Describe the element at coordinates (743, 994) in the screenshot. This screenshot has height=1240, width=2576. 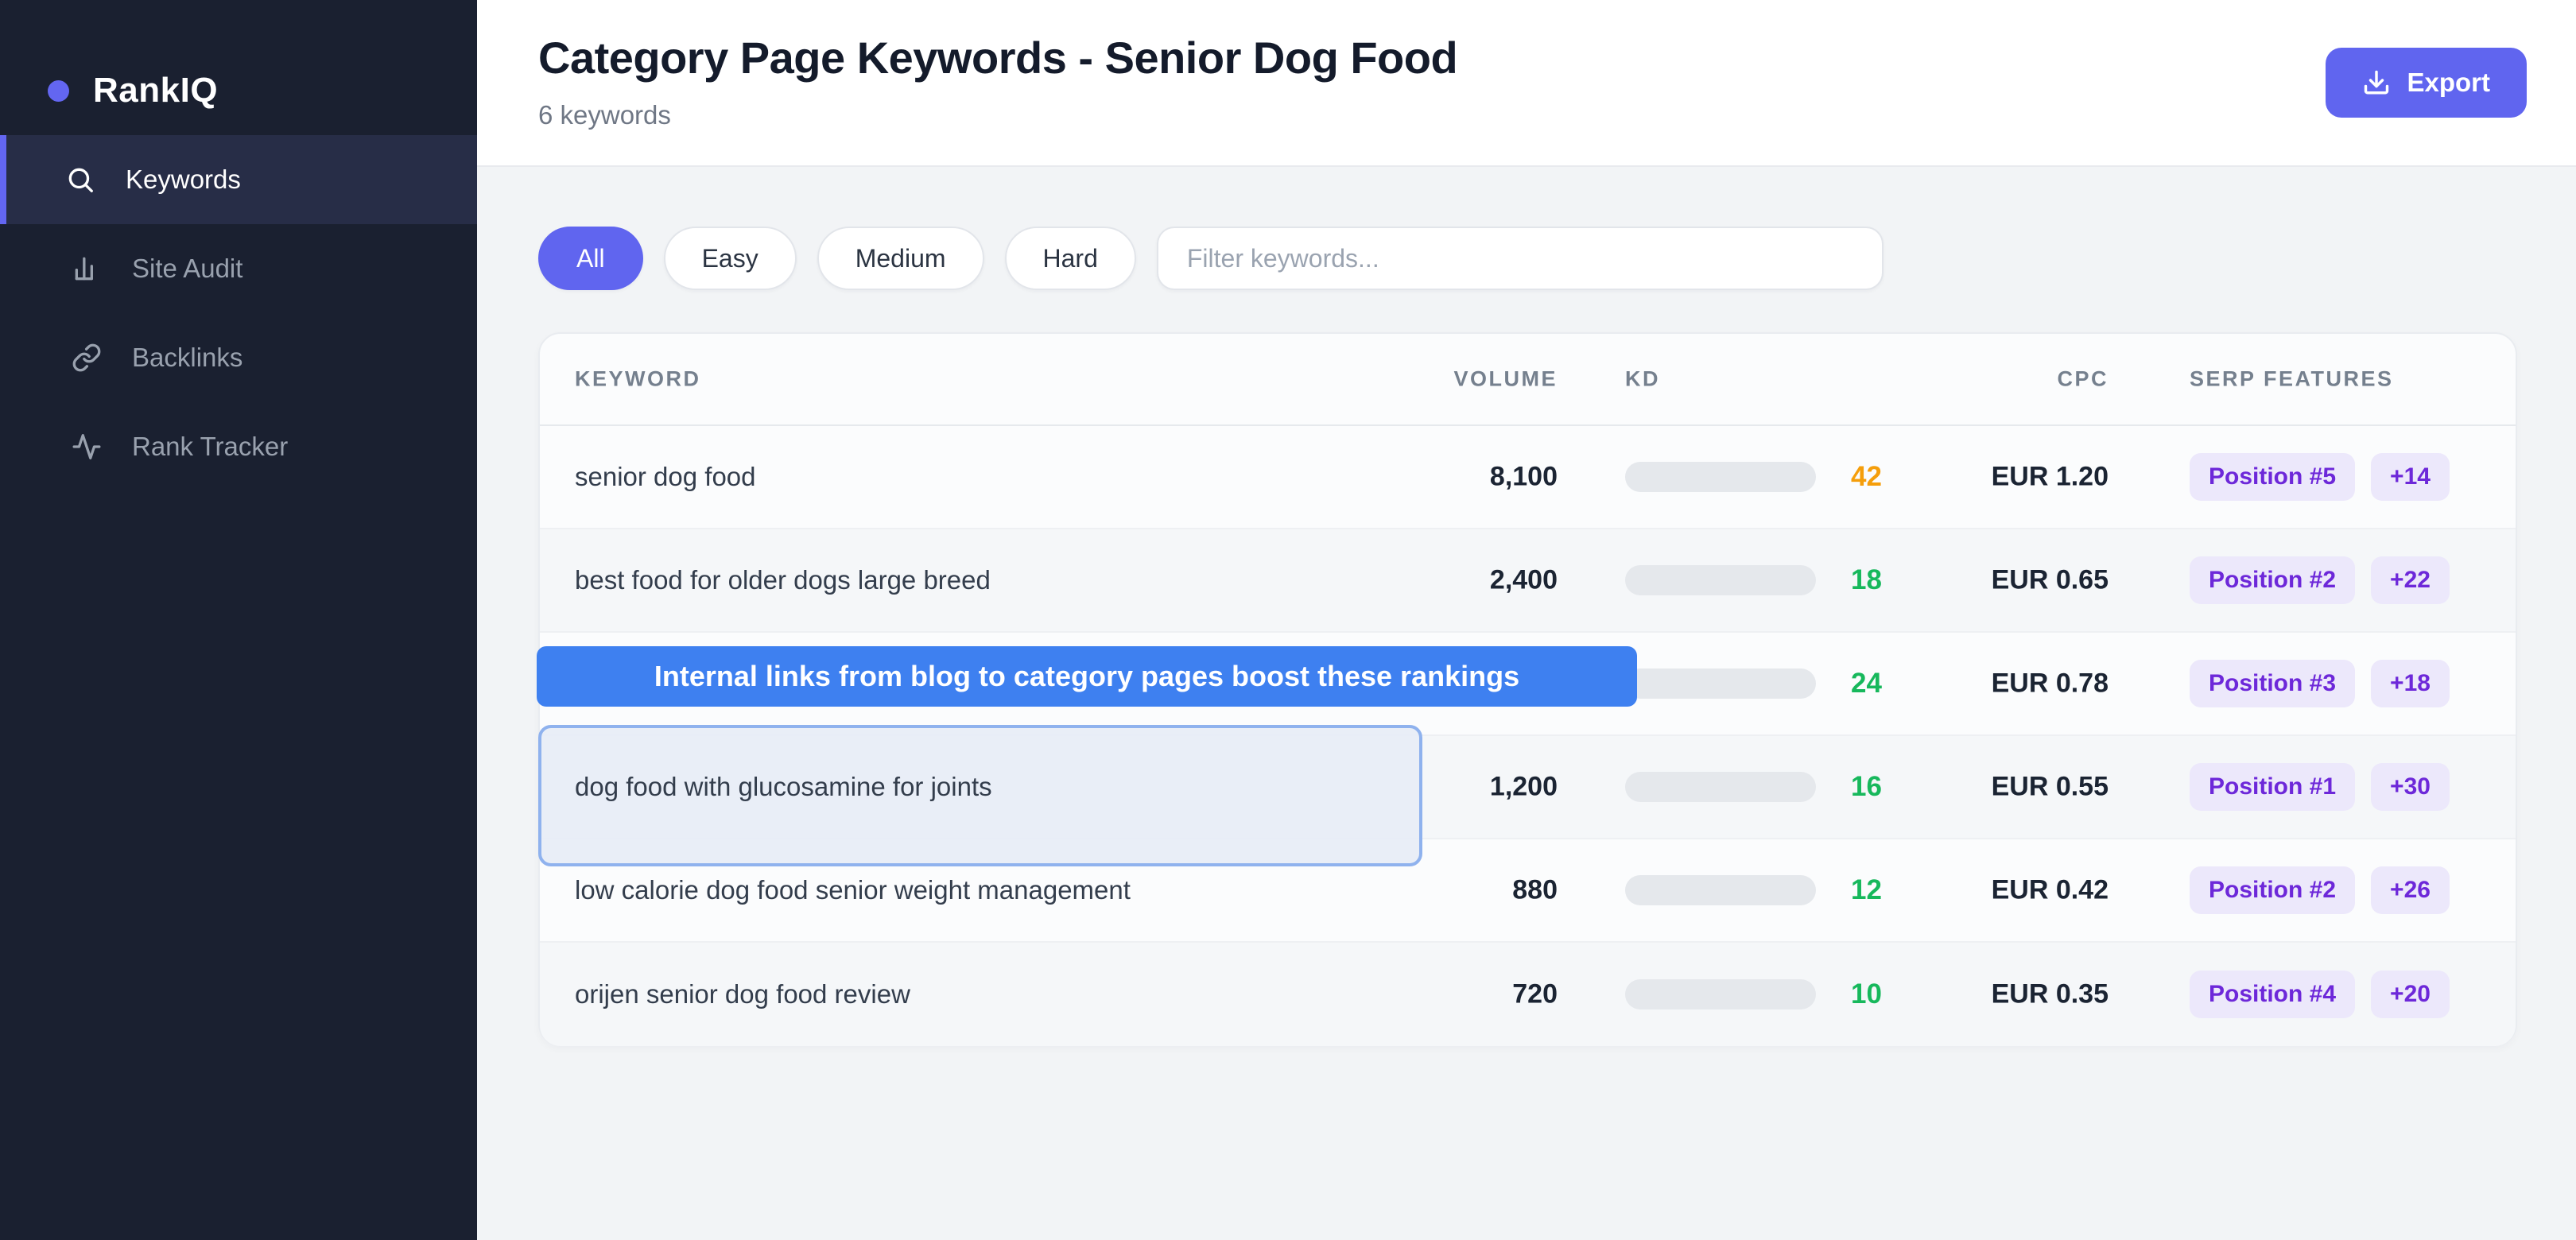
I see `keyword-cell: orijen senior dog food review` at that location.